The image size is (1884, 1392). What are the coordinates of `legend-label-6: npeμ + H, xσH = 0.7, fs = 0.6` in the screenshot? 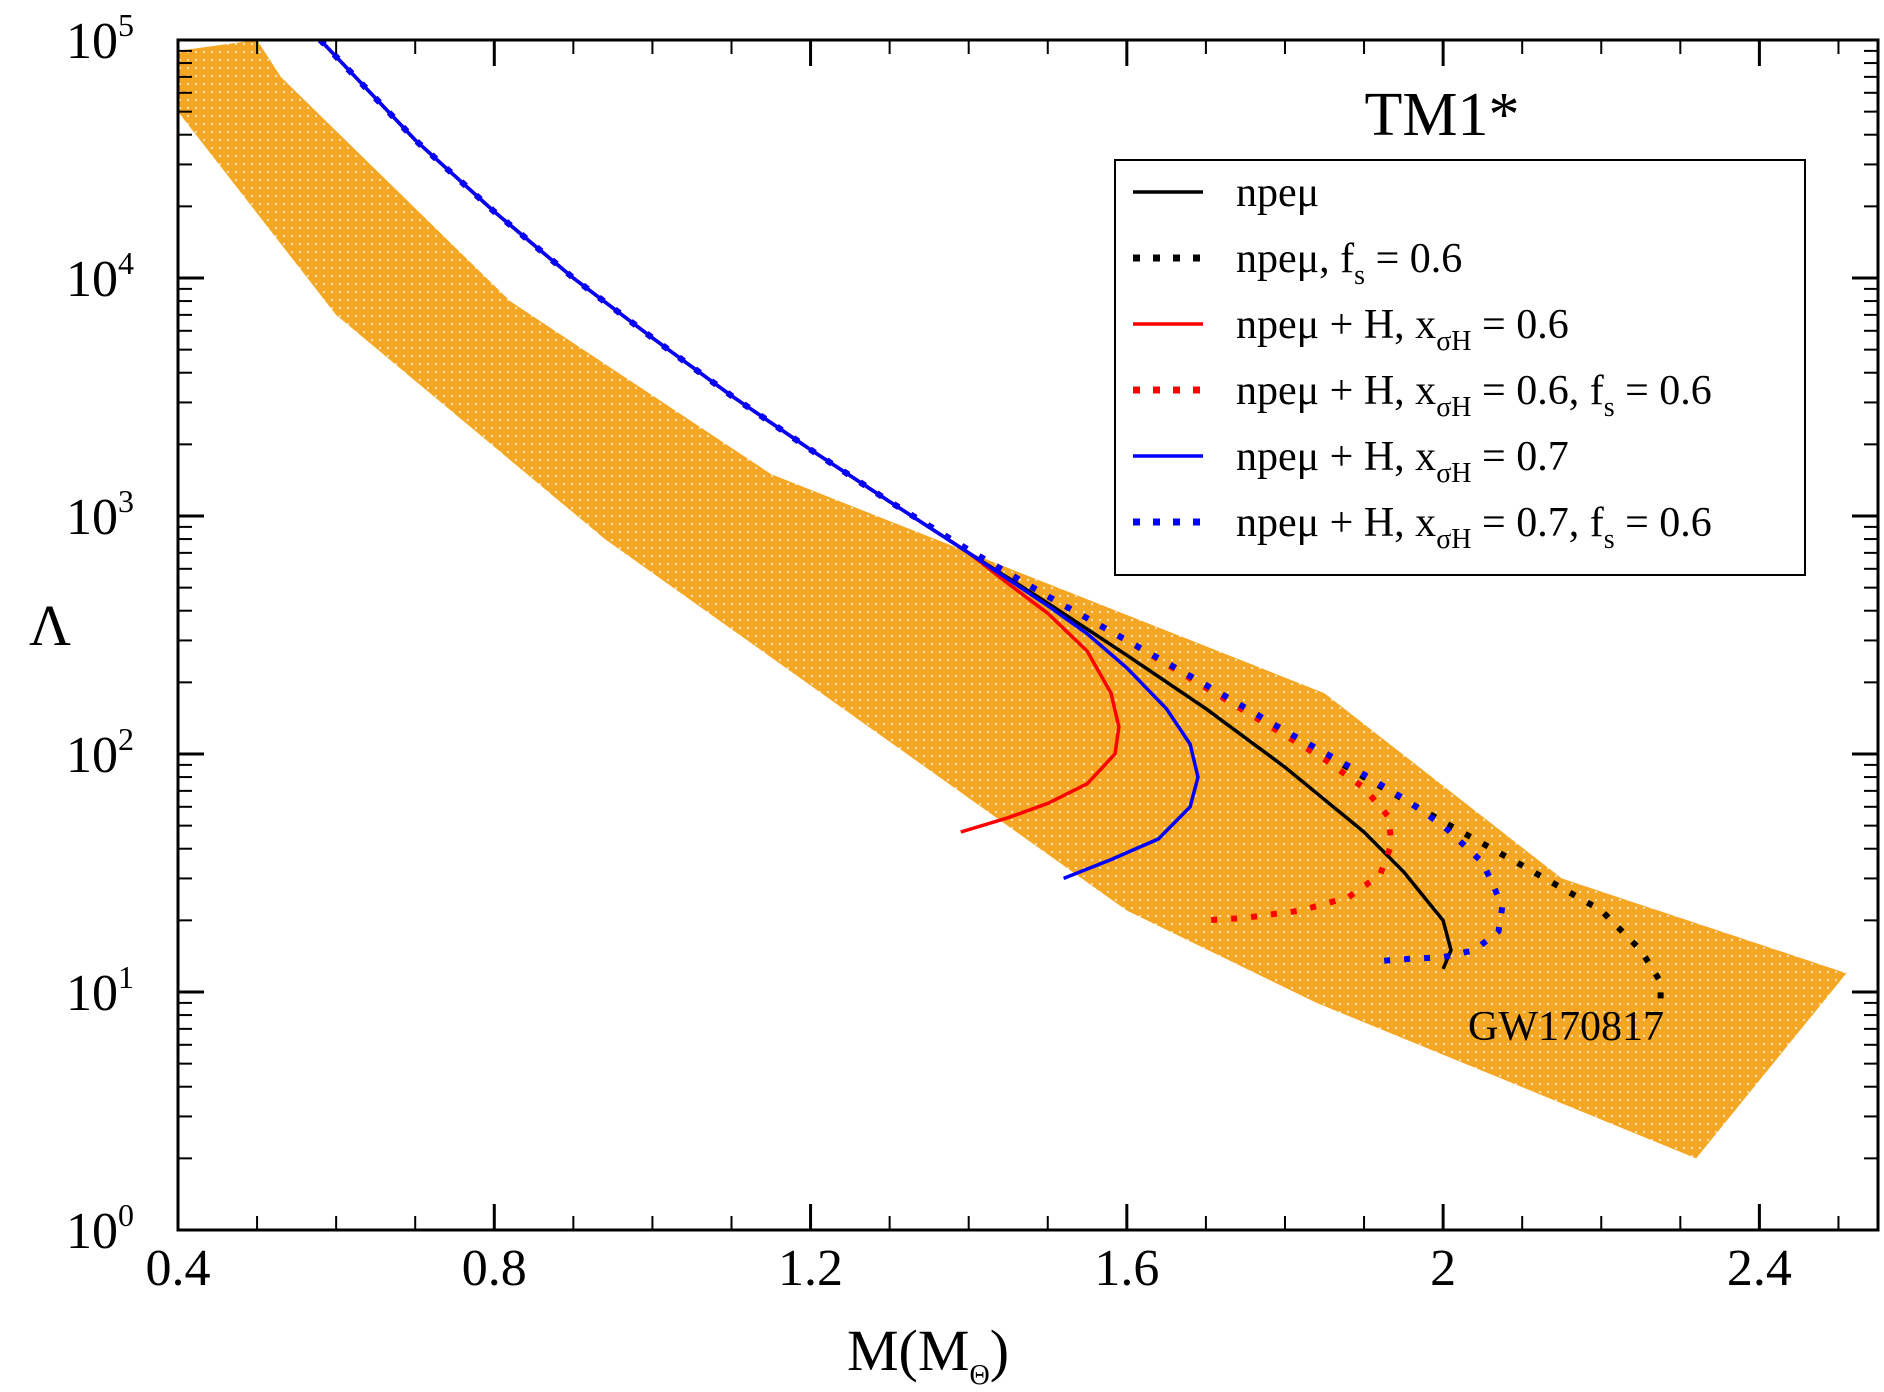 It's located at (1474, 527).